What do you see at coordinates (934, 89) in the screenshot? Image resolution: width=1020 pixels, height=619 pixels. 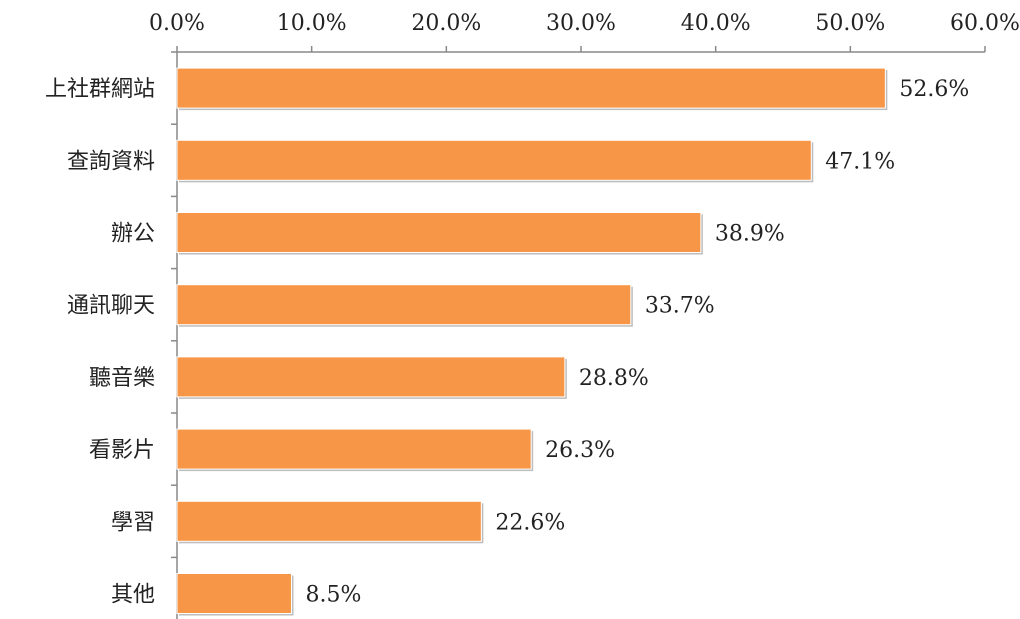 I see `data-label: 52.6%` at bounding box center [934, 89].